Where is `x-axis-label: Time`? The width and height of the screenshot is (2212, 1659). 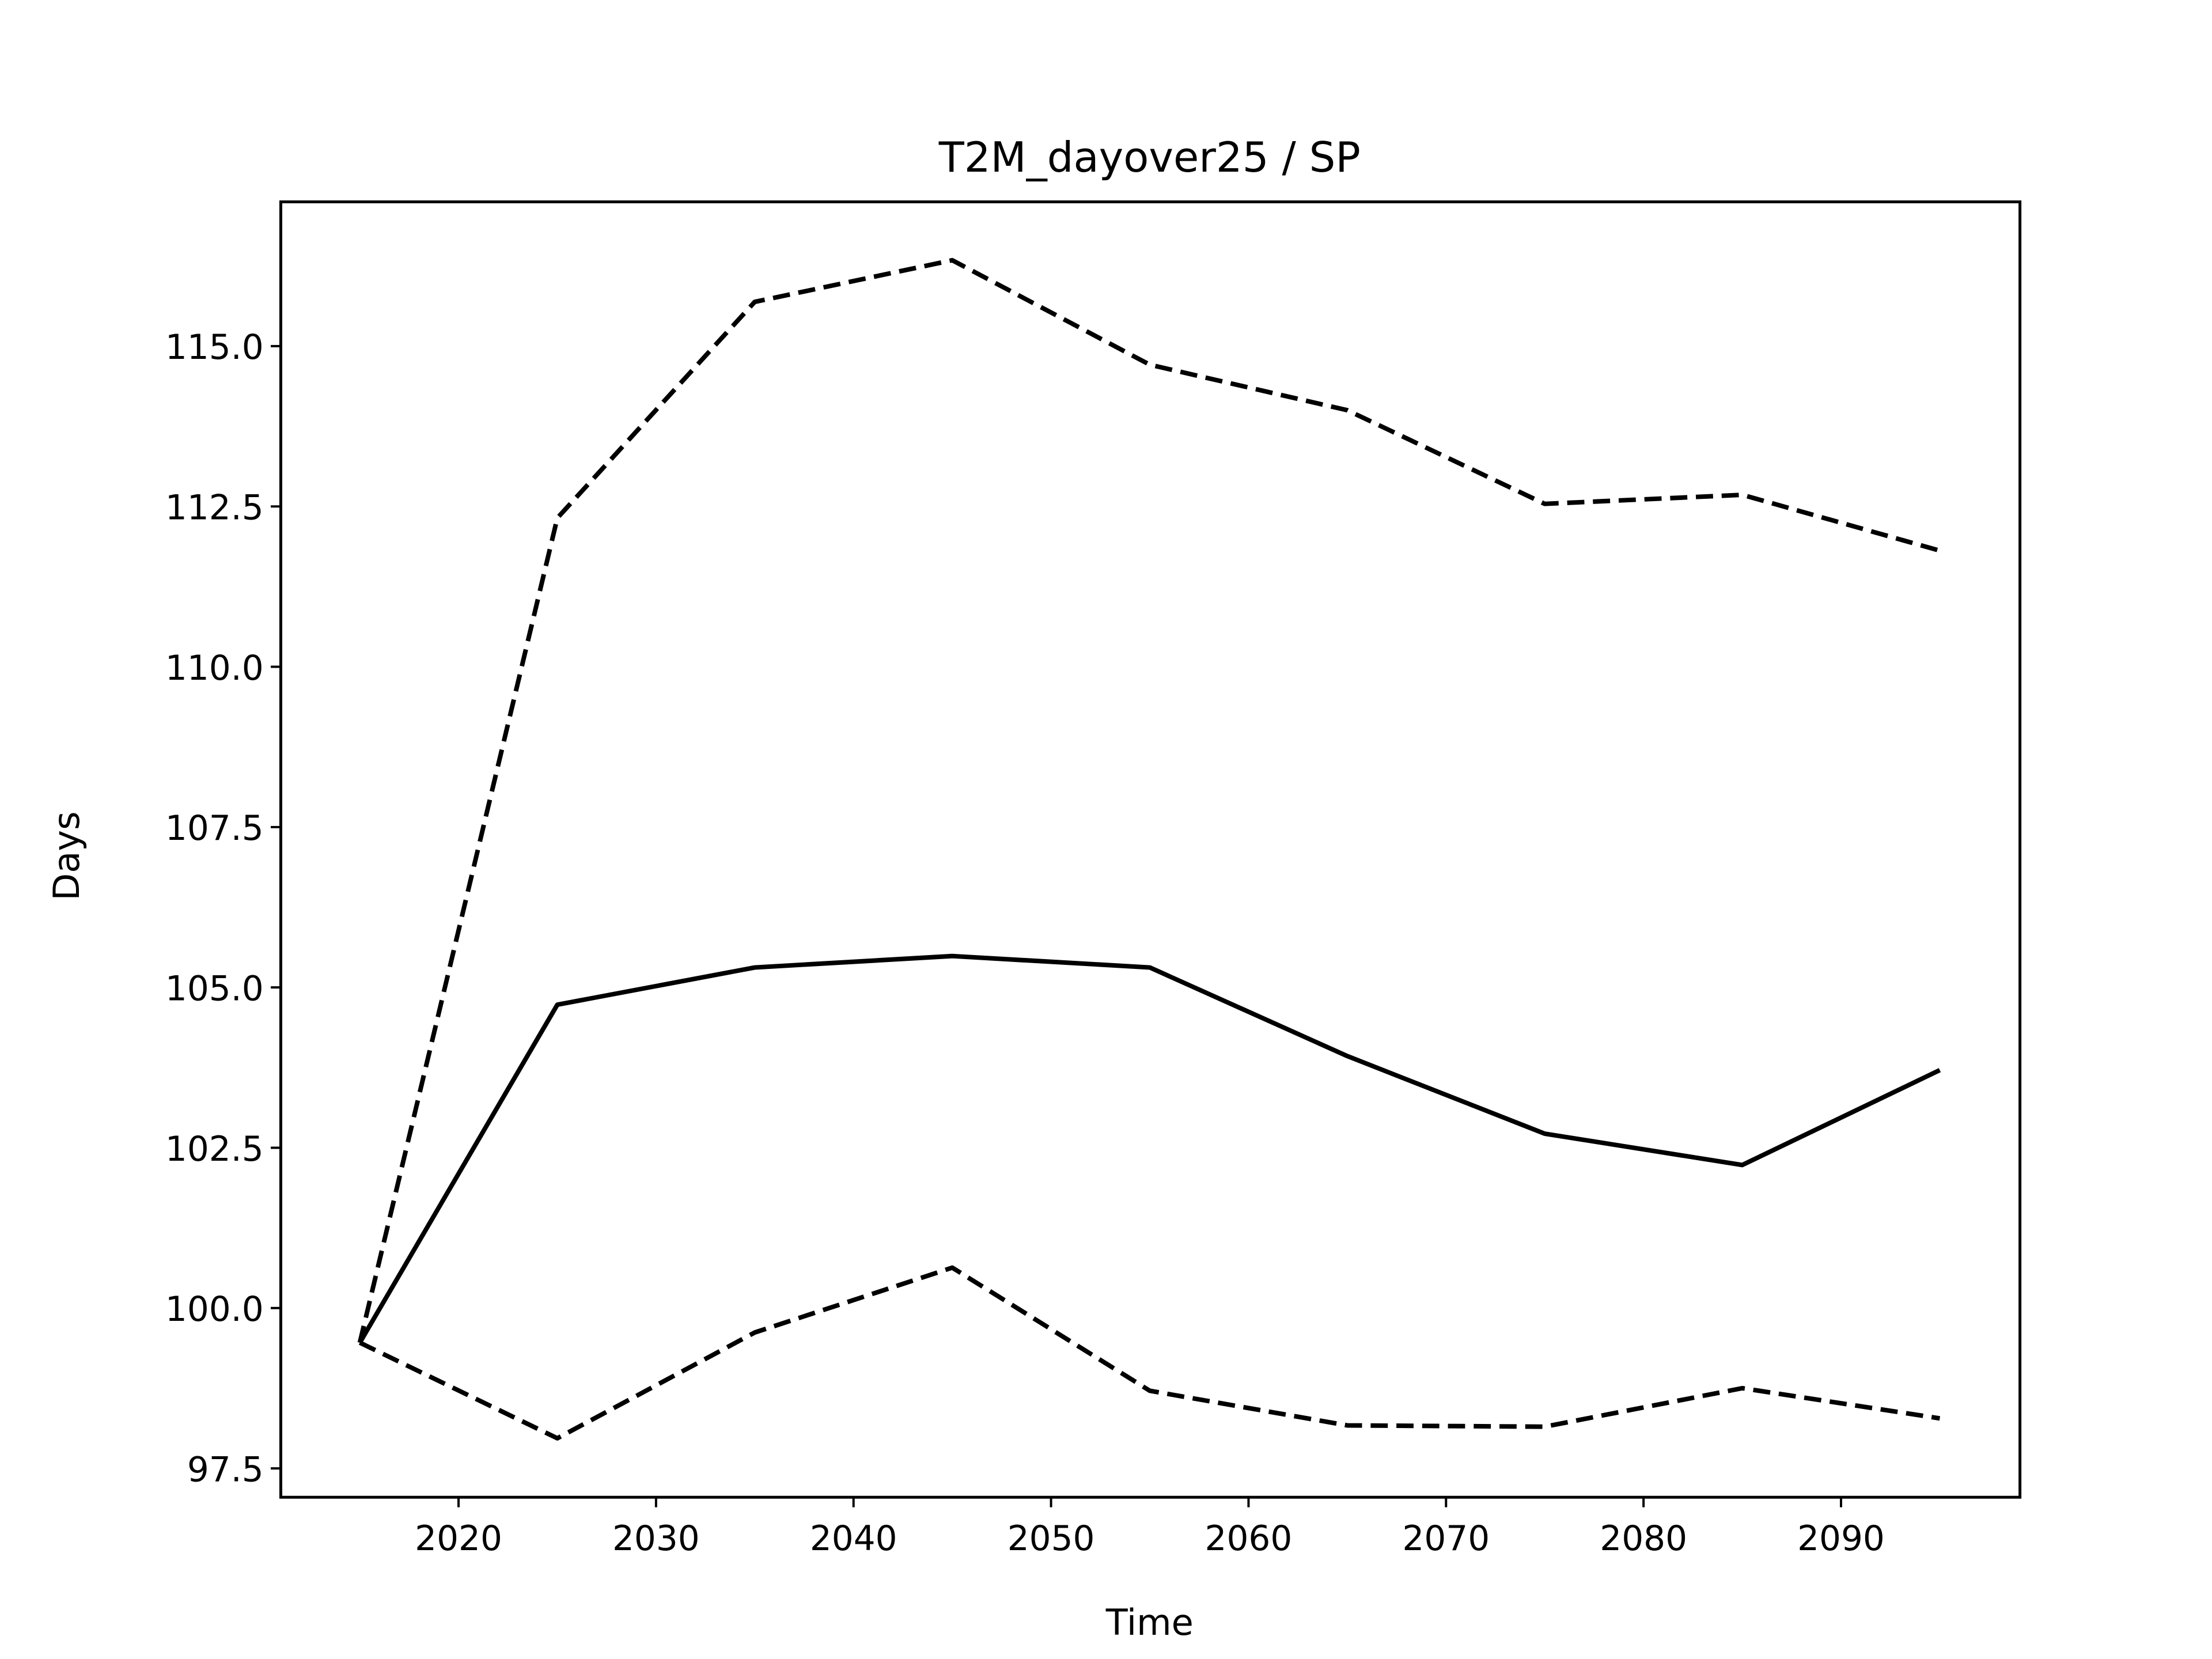
x-axis-label: Time is located at coordinates (1149, 1622).